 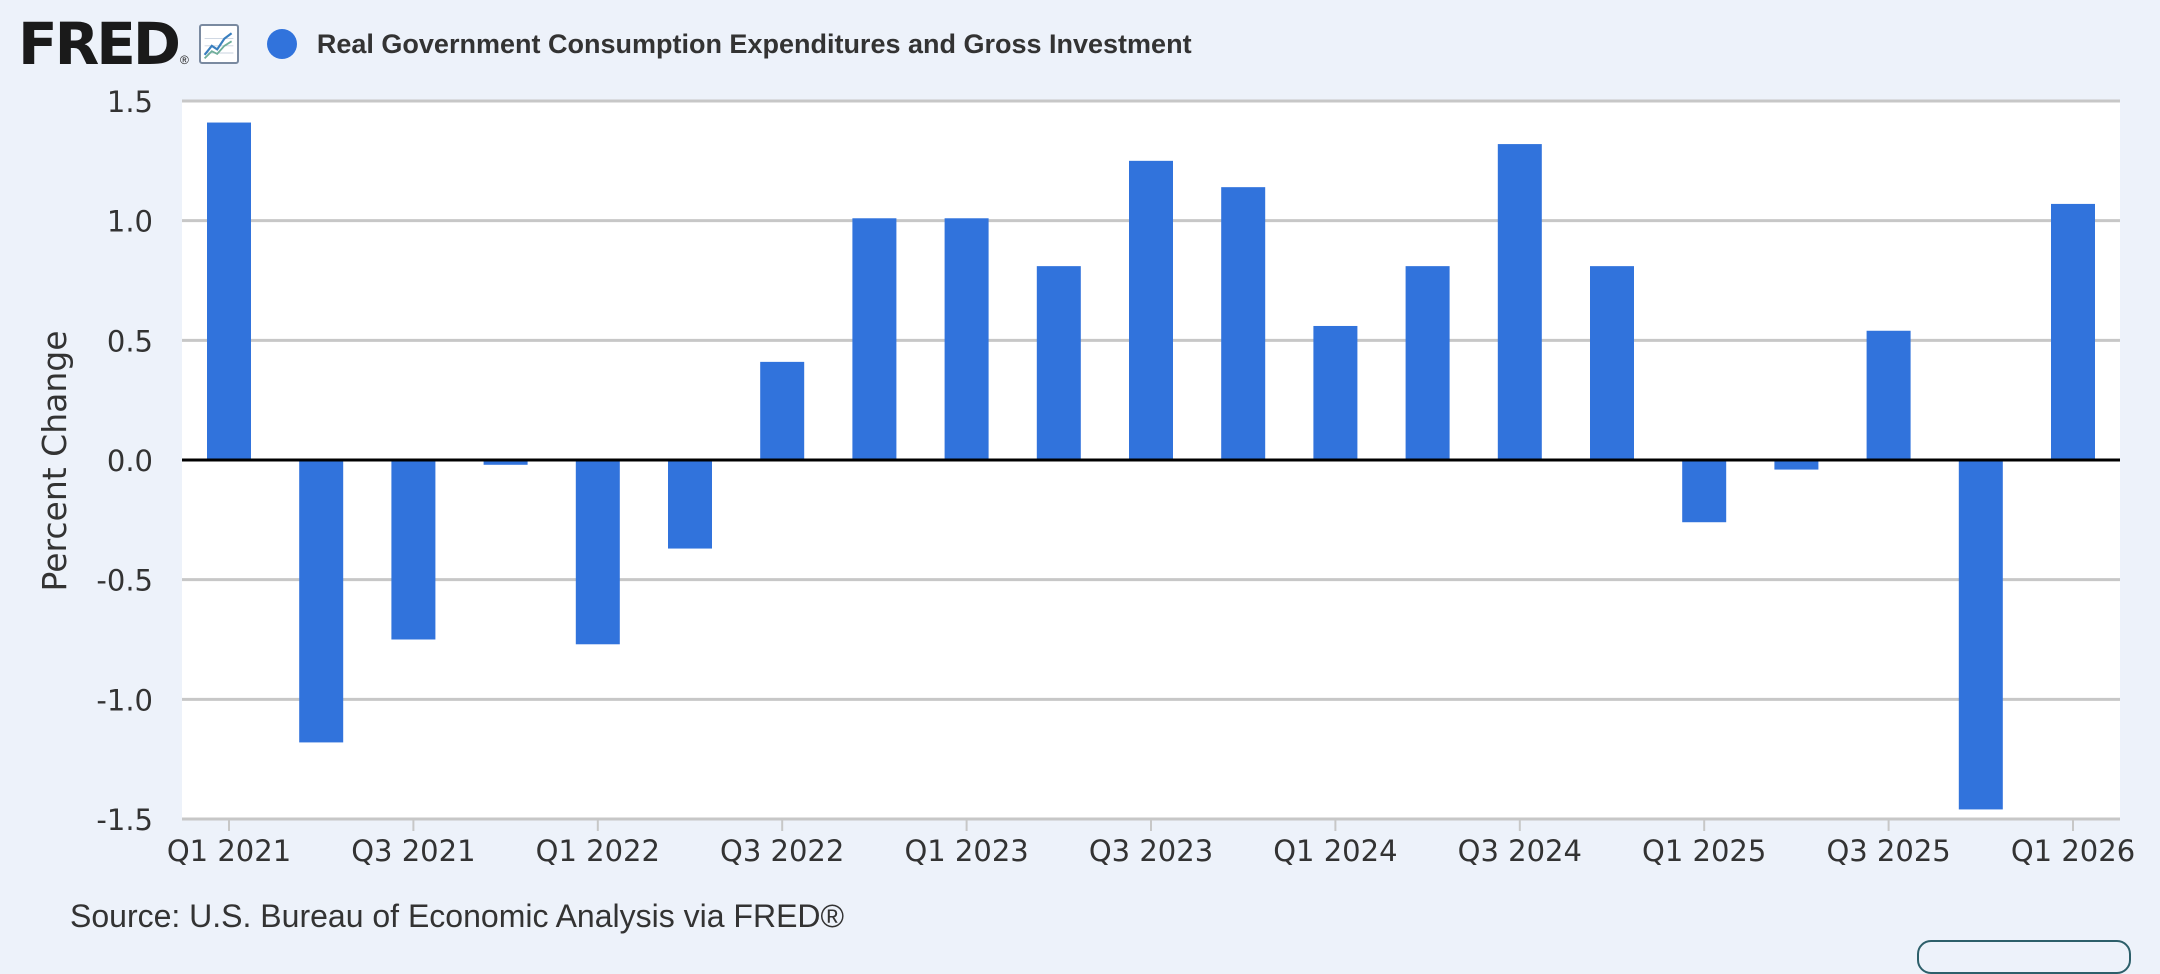 What do you see at coordinates (124, 820) in the screenshot?
I see `y-tick-label: -1.5` at bounding box center [124, 820].